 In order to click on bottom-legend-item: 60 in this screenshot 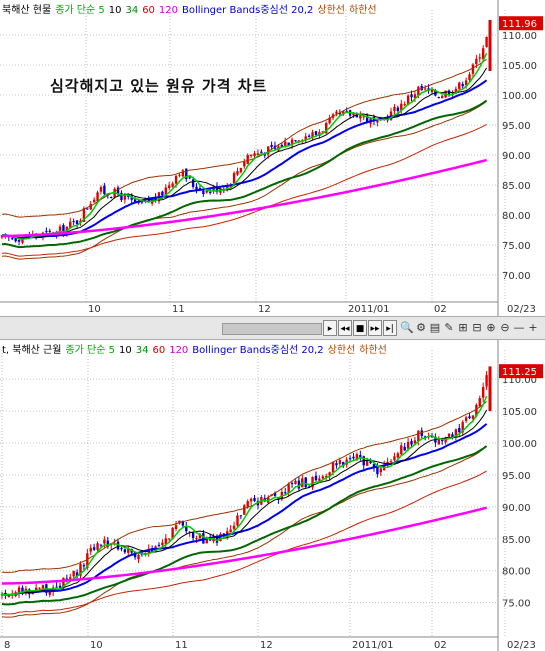, I will do `click(159, 350)`.